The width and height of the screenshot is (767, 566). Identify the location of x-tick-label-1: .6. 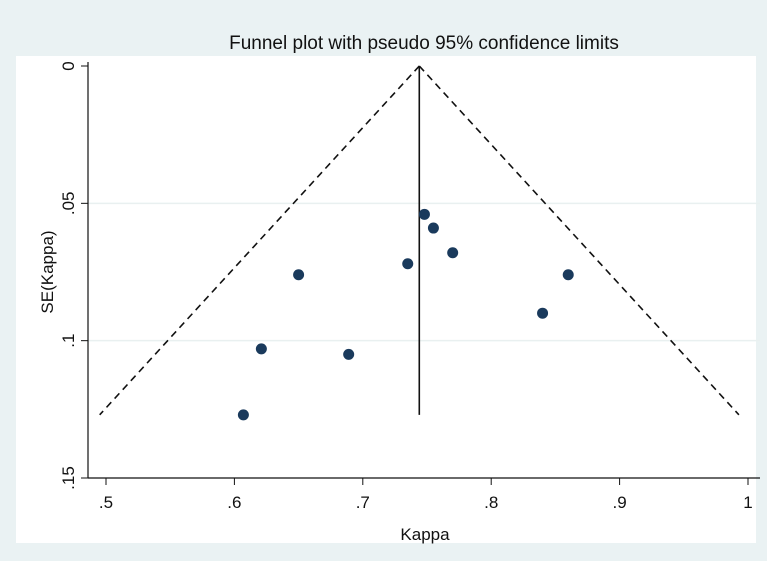
(234, 502).